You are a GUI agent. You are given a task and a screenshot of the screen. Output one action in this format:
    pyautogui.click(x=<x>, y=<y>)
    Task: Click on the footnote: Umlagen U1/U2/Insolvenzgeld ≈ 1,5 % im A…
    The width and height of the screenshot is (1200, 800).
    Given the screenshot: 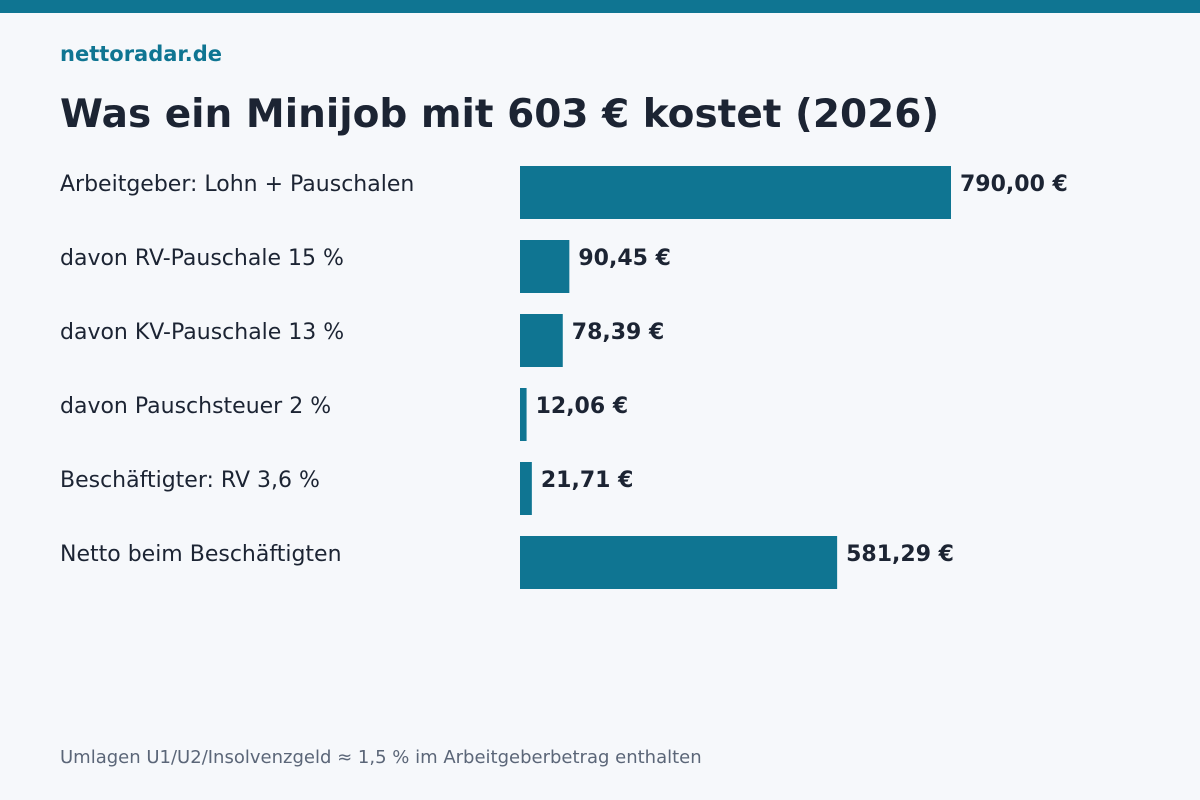 What is the action you would take?
    pyautogui.click(x=381, y=757)
    